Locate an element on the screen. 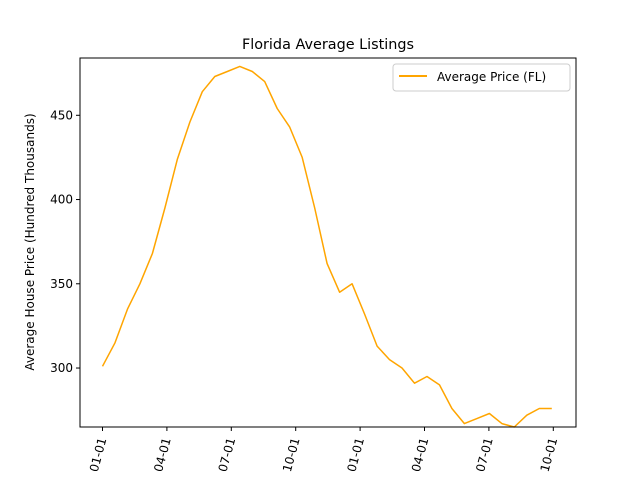 This screenshot has width=640, height=480. legend-box is located at coordinates (481, 77).